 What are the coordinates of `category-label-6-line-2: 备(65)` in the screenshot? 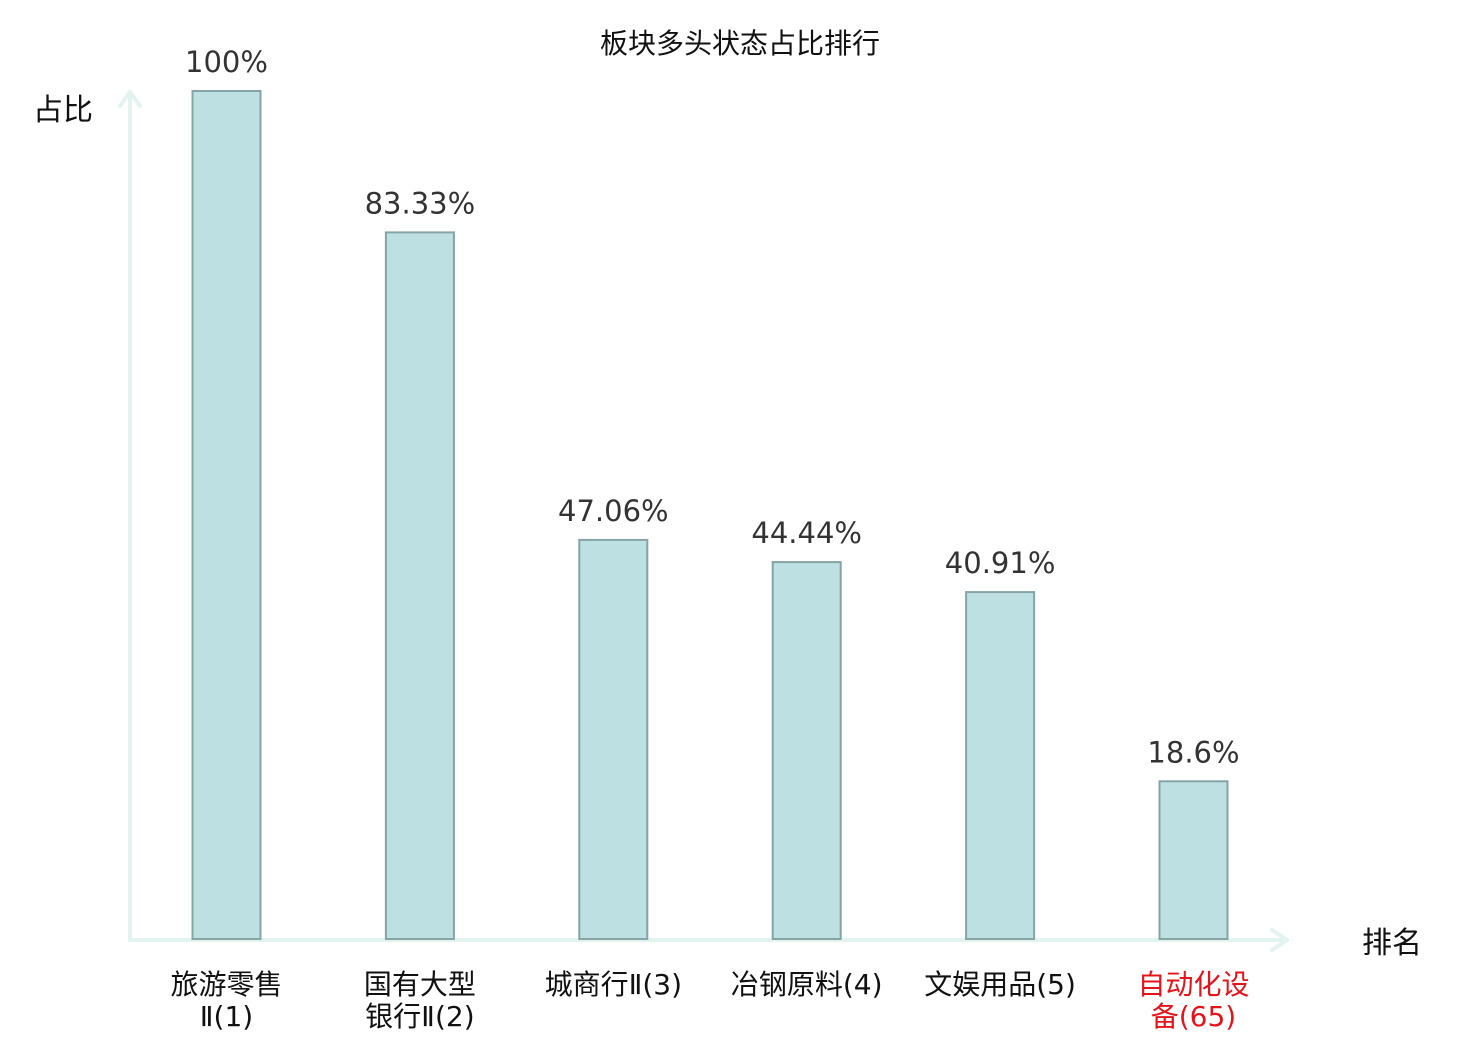 It's located at (1193, 1016).